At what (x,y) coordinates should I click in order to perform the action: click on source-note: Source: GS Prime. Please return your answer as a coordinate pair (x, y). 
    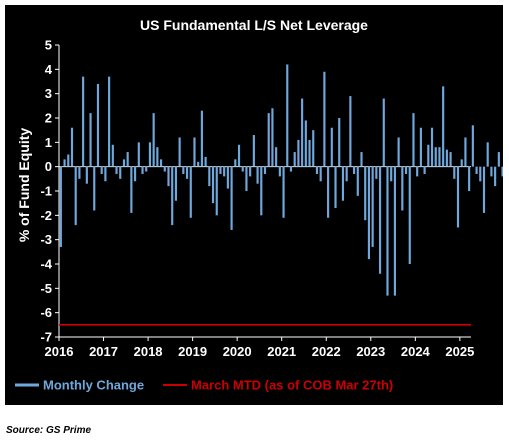
    Looking at the image, I should click on (49, 430).